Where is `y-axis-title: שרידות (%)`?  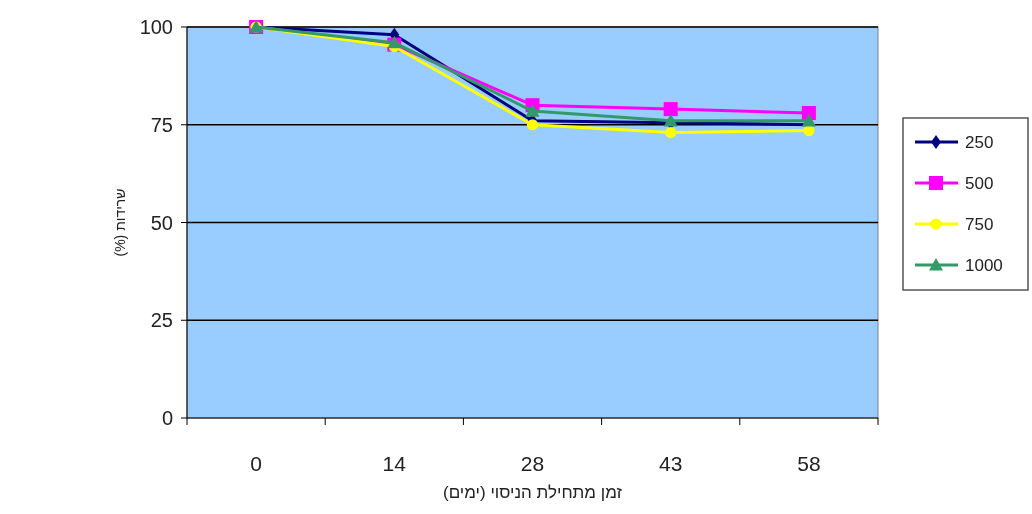 y-axis-title: שרידות (%) is located at coordinates (120, 222).